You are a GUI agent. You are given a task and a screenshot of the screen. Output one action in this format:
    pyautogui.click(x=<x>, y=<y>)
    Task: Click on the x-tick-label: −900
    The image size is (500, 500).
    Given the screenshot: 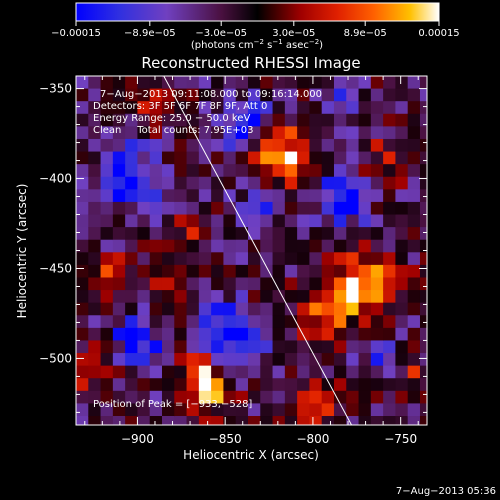 What is the action you would take?
    pyautogui.click(x=137, y=439)
    